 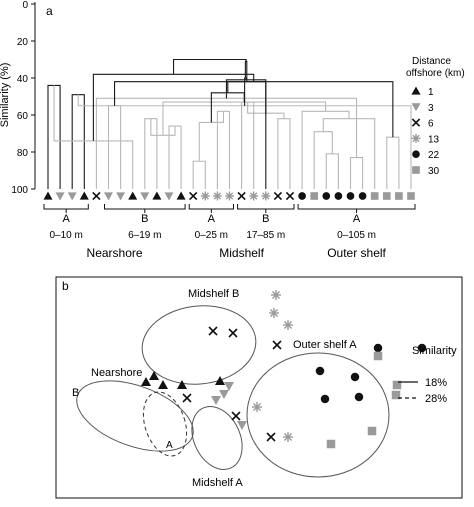 What do you see at coordinates (434, 155) in the screenshot?
I see `legend-entry-label: 22` at bounding box center [434, 155].